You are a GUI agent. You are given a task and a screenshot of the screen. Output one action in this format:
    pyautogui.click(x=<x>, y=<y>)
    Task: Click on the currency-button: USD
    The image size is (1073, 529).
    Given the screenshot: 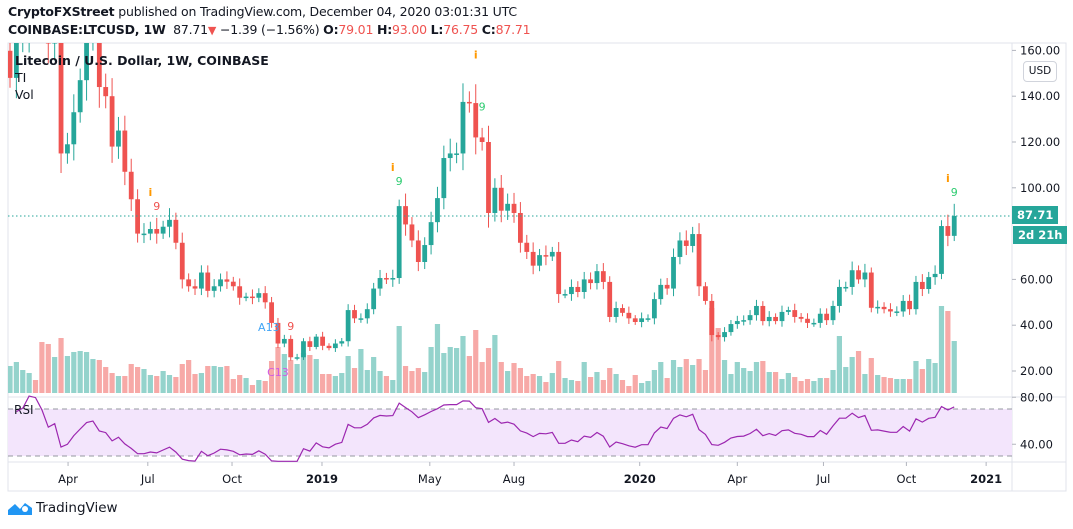 What is the action you would take?
    pyautogui.click(x=1040, y=71)
    